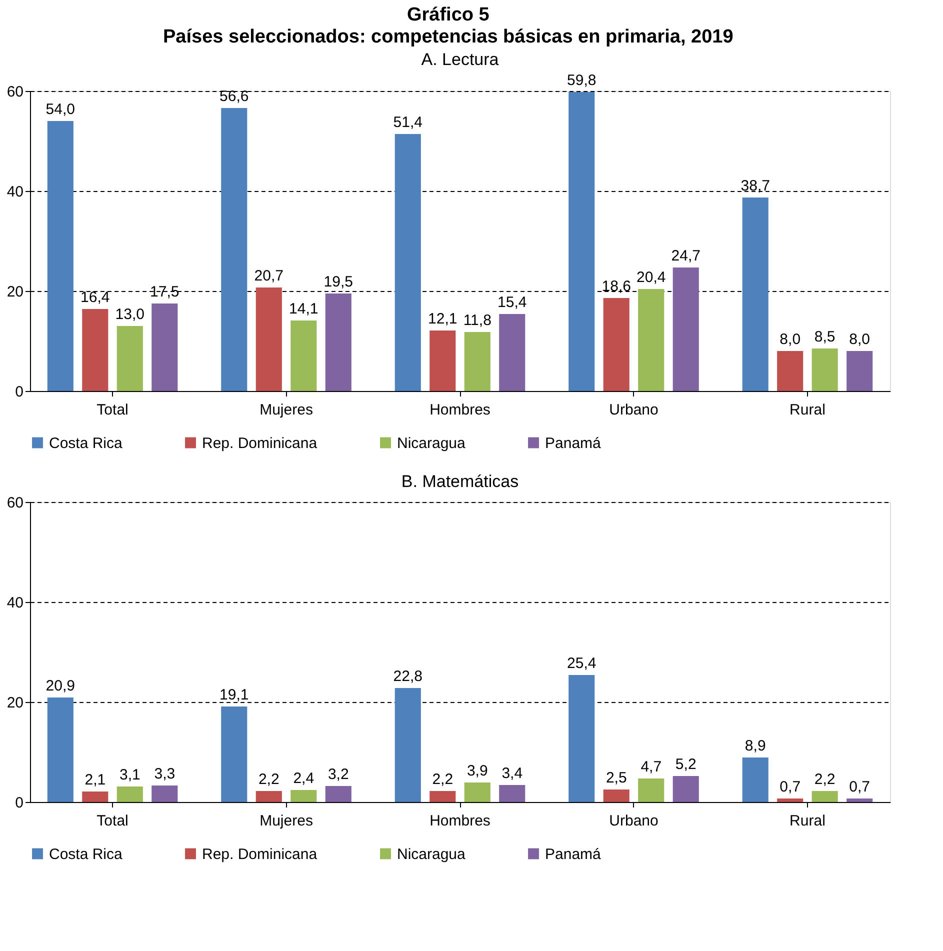  I want to click on data-label: 13,0, so click(129, 314).